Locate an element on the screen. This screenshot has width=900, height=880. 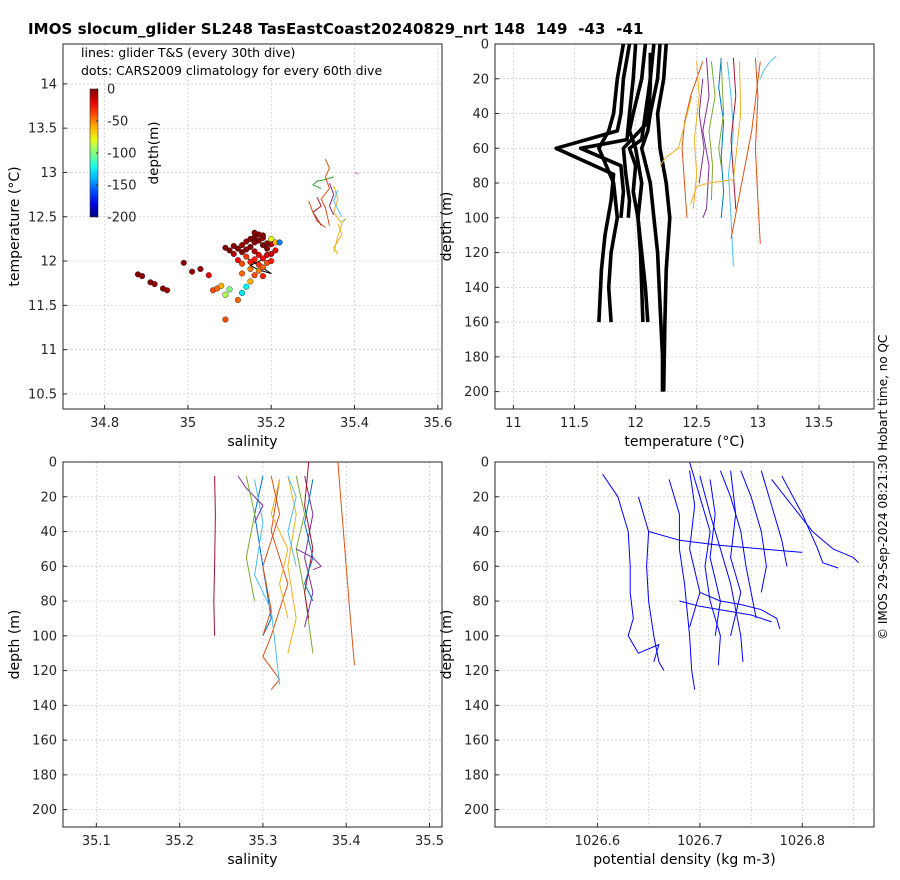
y-tick-label: 13 is located at coordinates (48, 173).